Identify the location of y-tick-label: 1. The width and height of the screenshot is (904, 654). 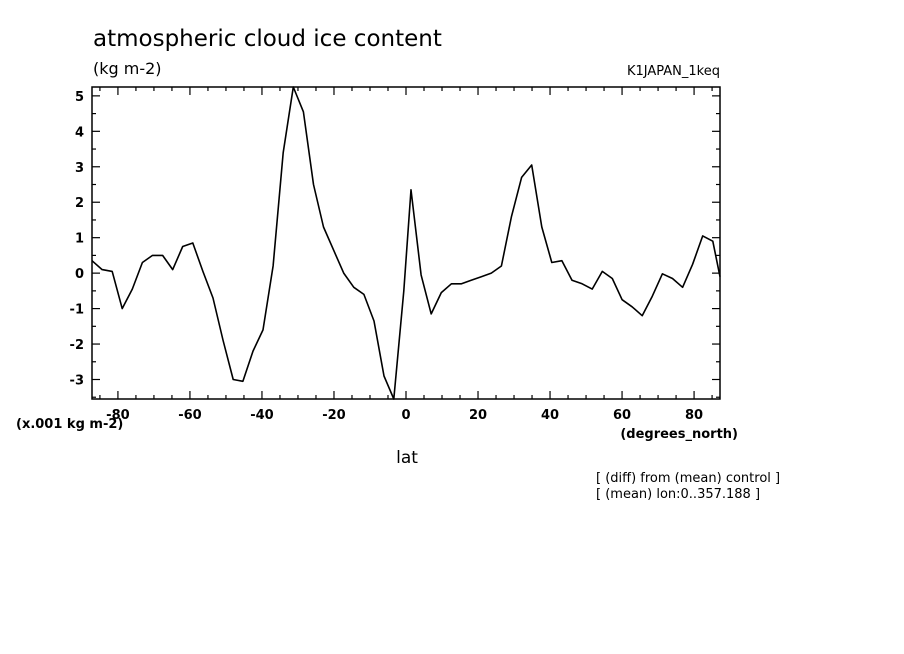
(79, 239).